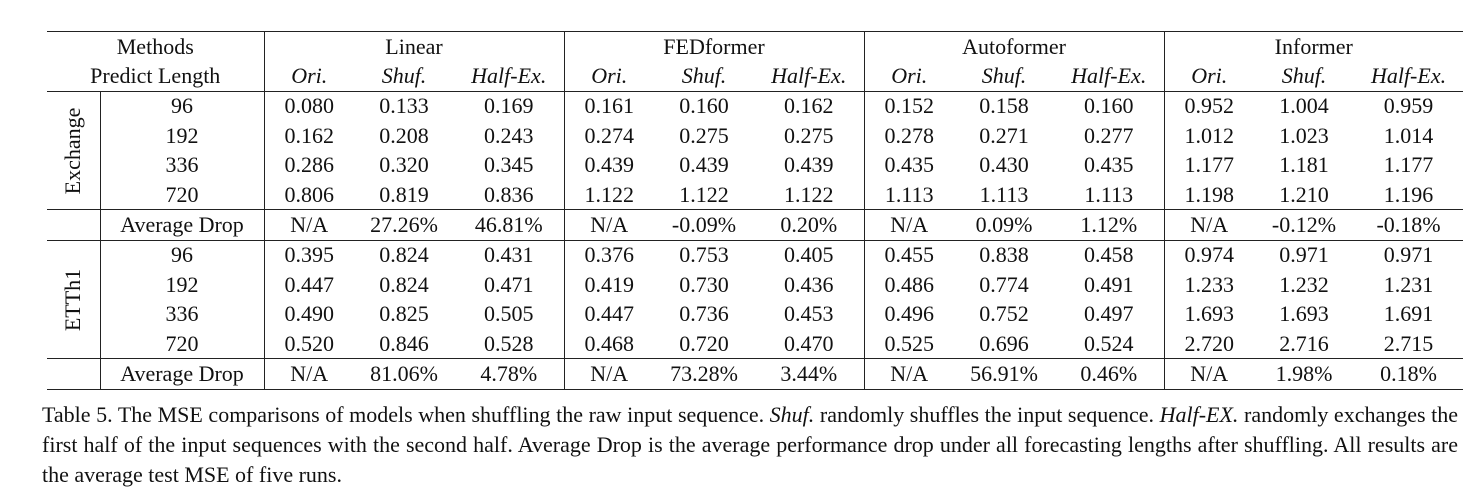 This screenshot has width=1479, height=504. What do you see at coordinates (1209, 314) in the screenshot?
I see `mse-value-cell: 1.693` at bounding box center [1209, 314].